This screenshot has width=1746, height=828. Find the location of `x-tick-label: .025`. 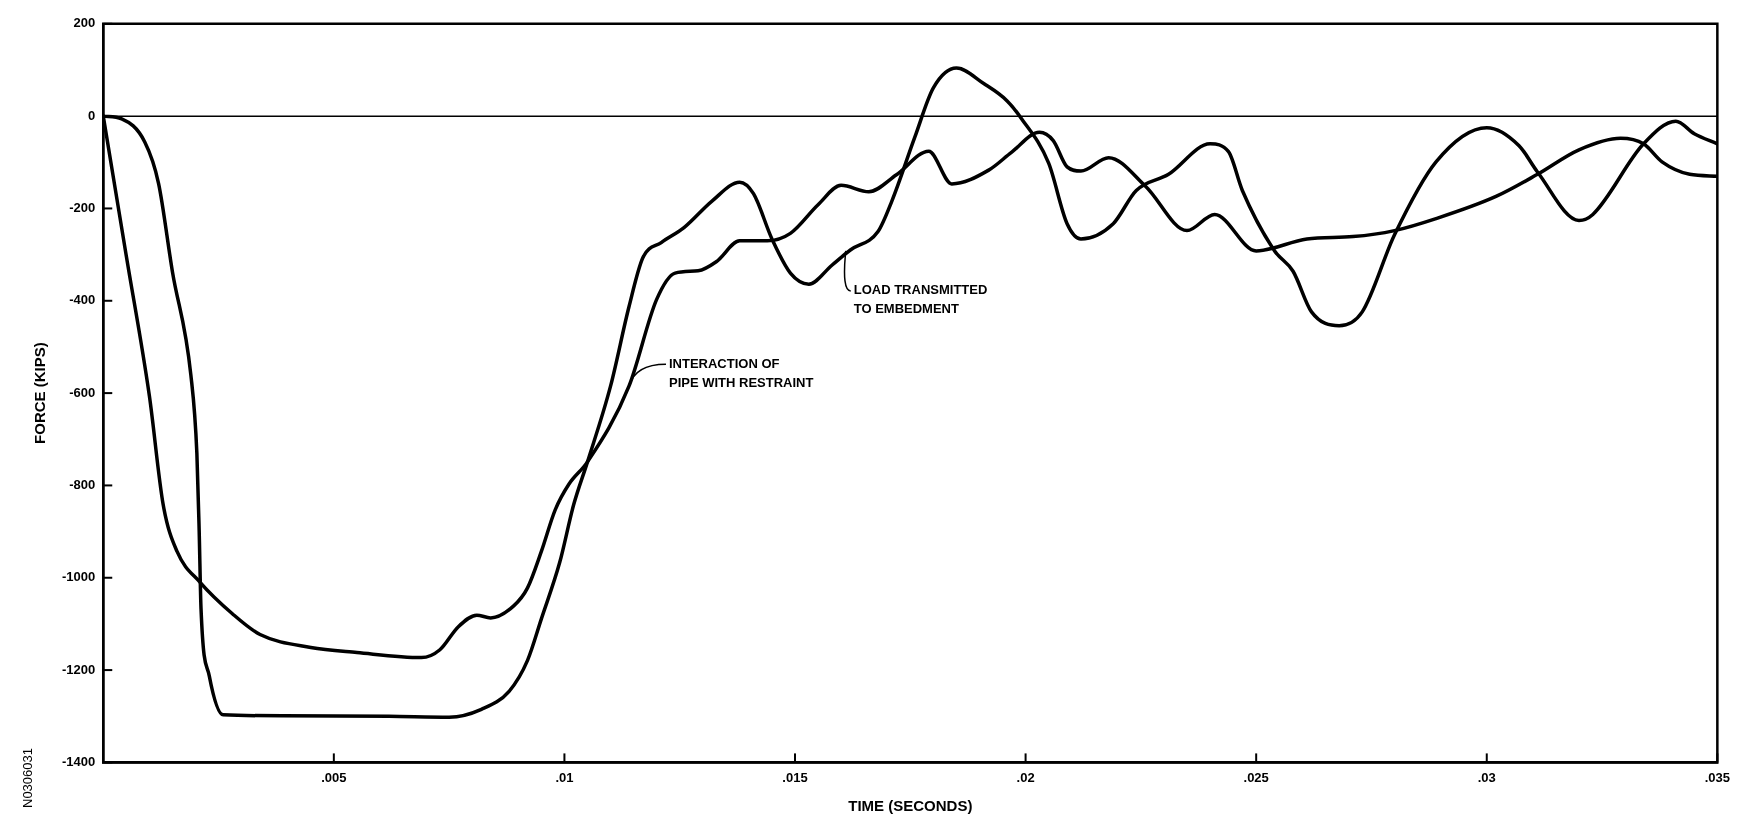

x-tick-label: .025 is located at coordinates (1256, 777).